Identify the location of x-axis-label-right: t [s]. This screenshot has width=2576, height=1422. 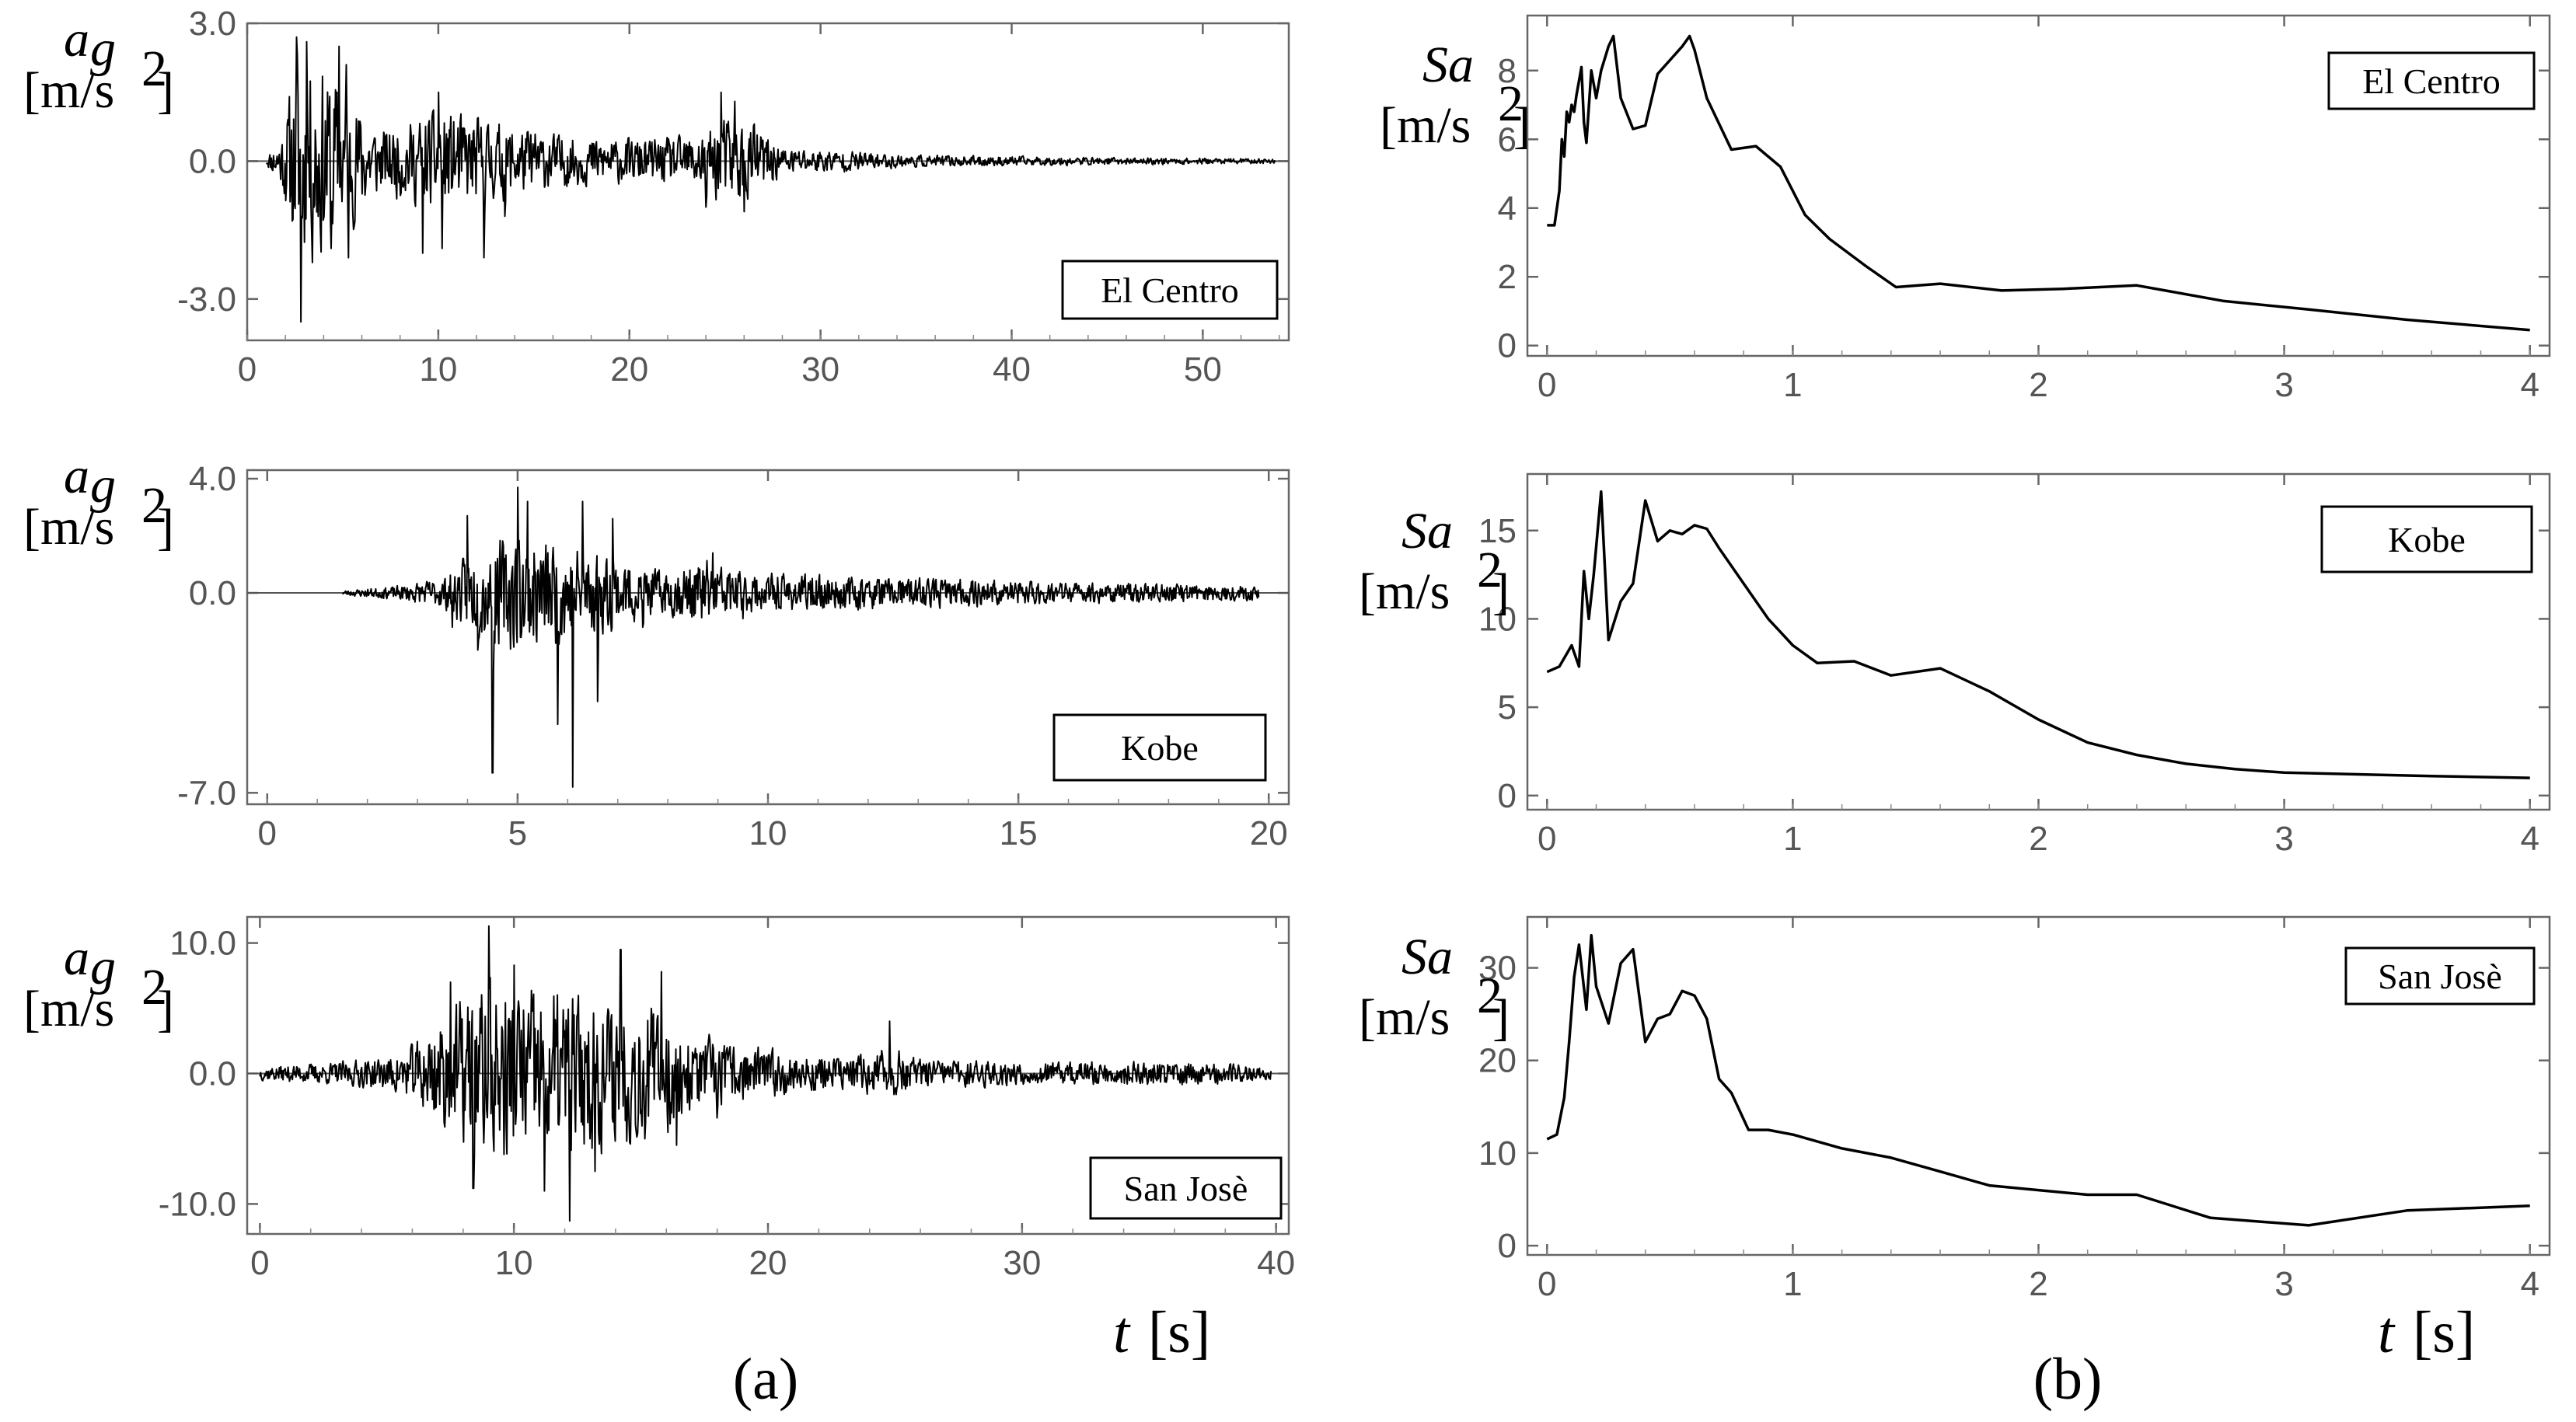
(2427, 1333).